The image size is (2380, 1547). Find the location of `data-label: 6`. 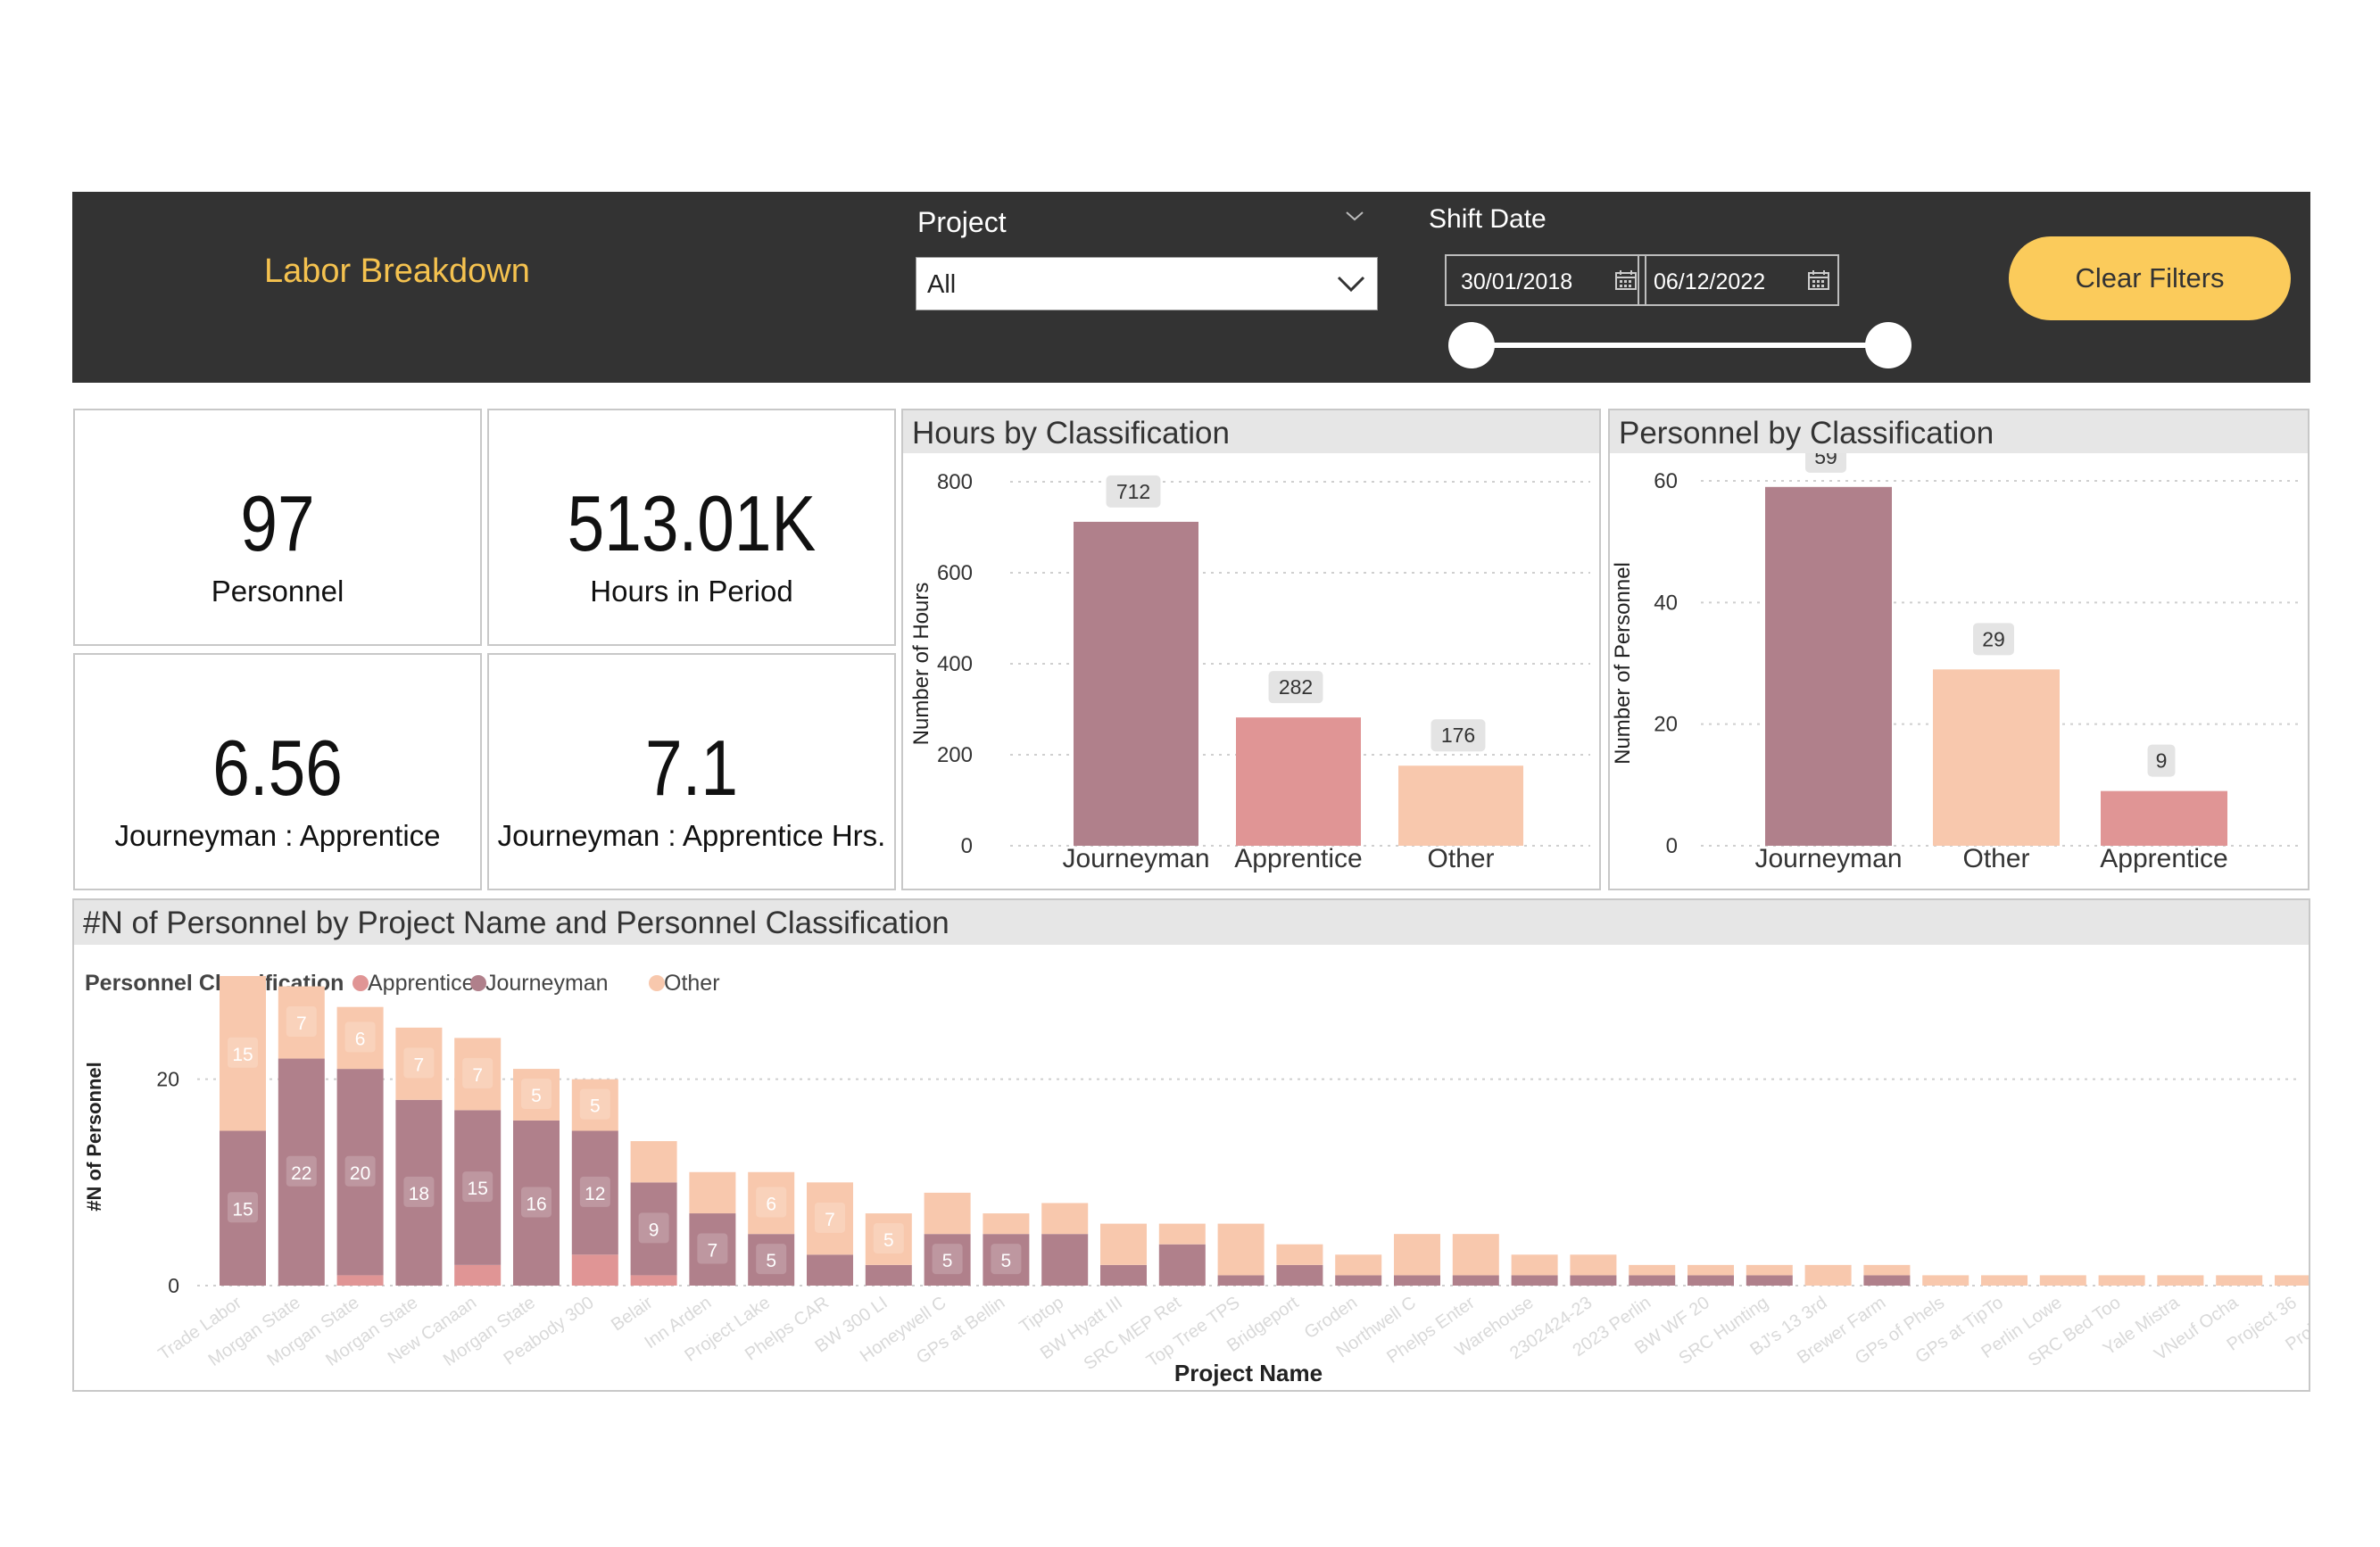

data-label: 6 is located at coordinates (771, 1204).